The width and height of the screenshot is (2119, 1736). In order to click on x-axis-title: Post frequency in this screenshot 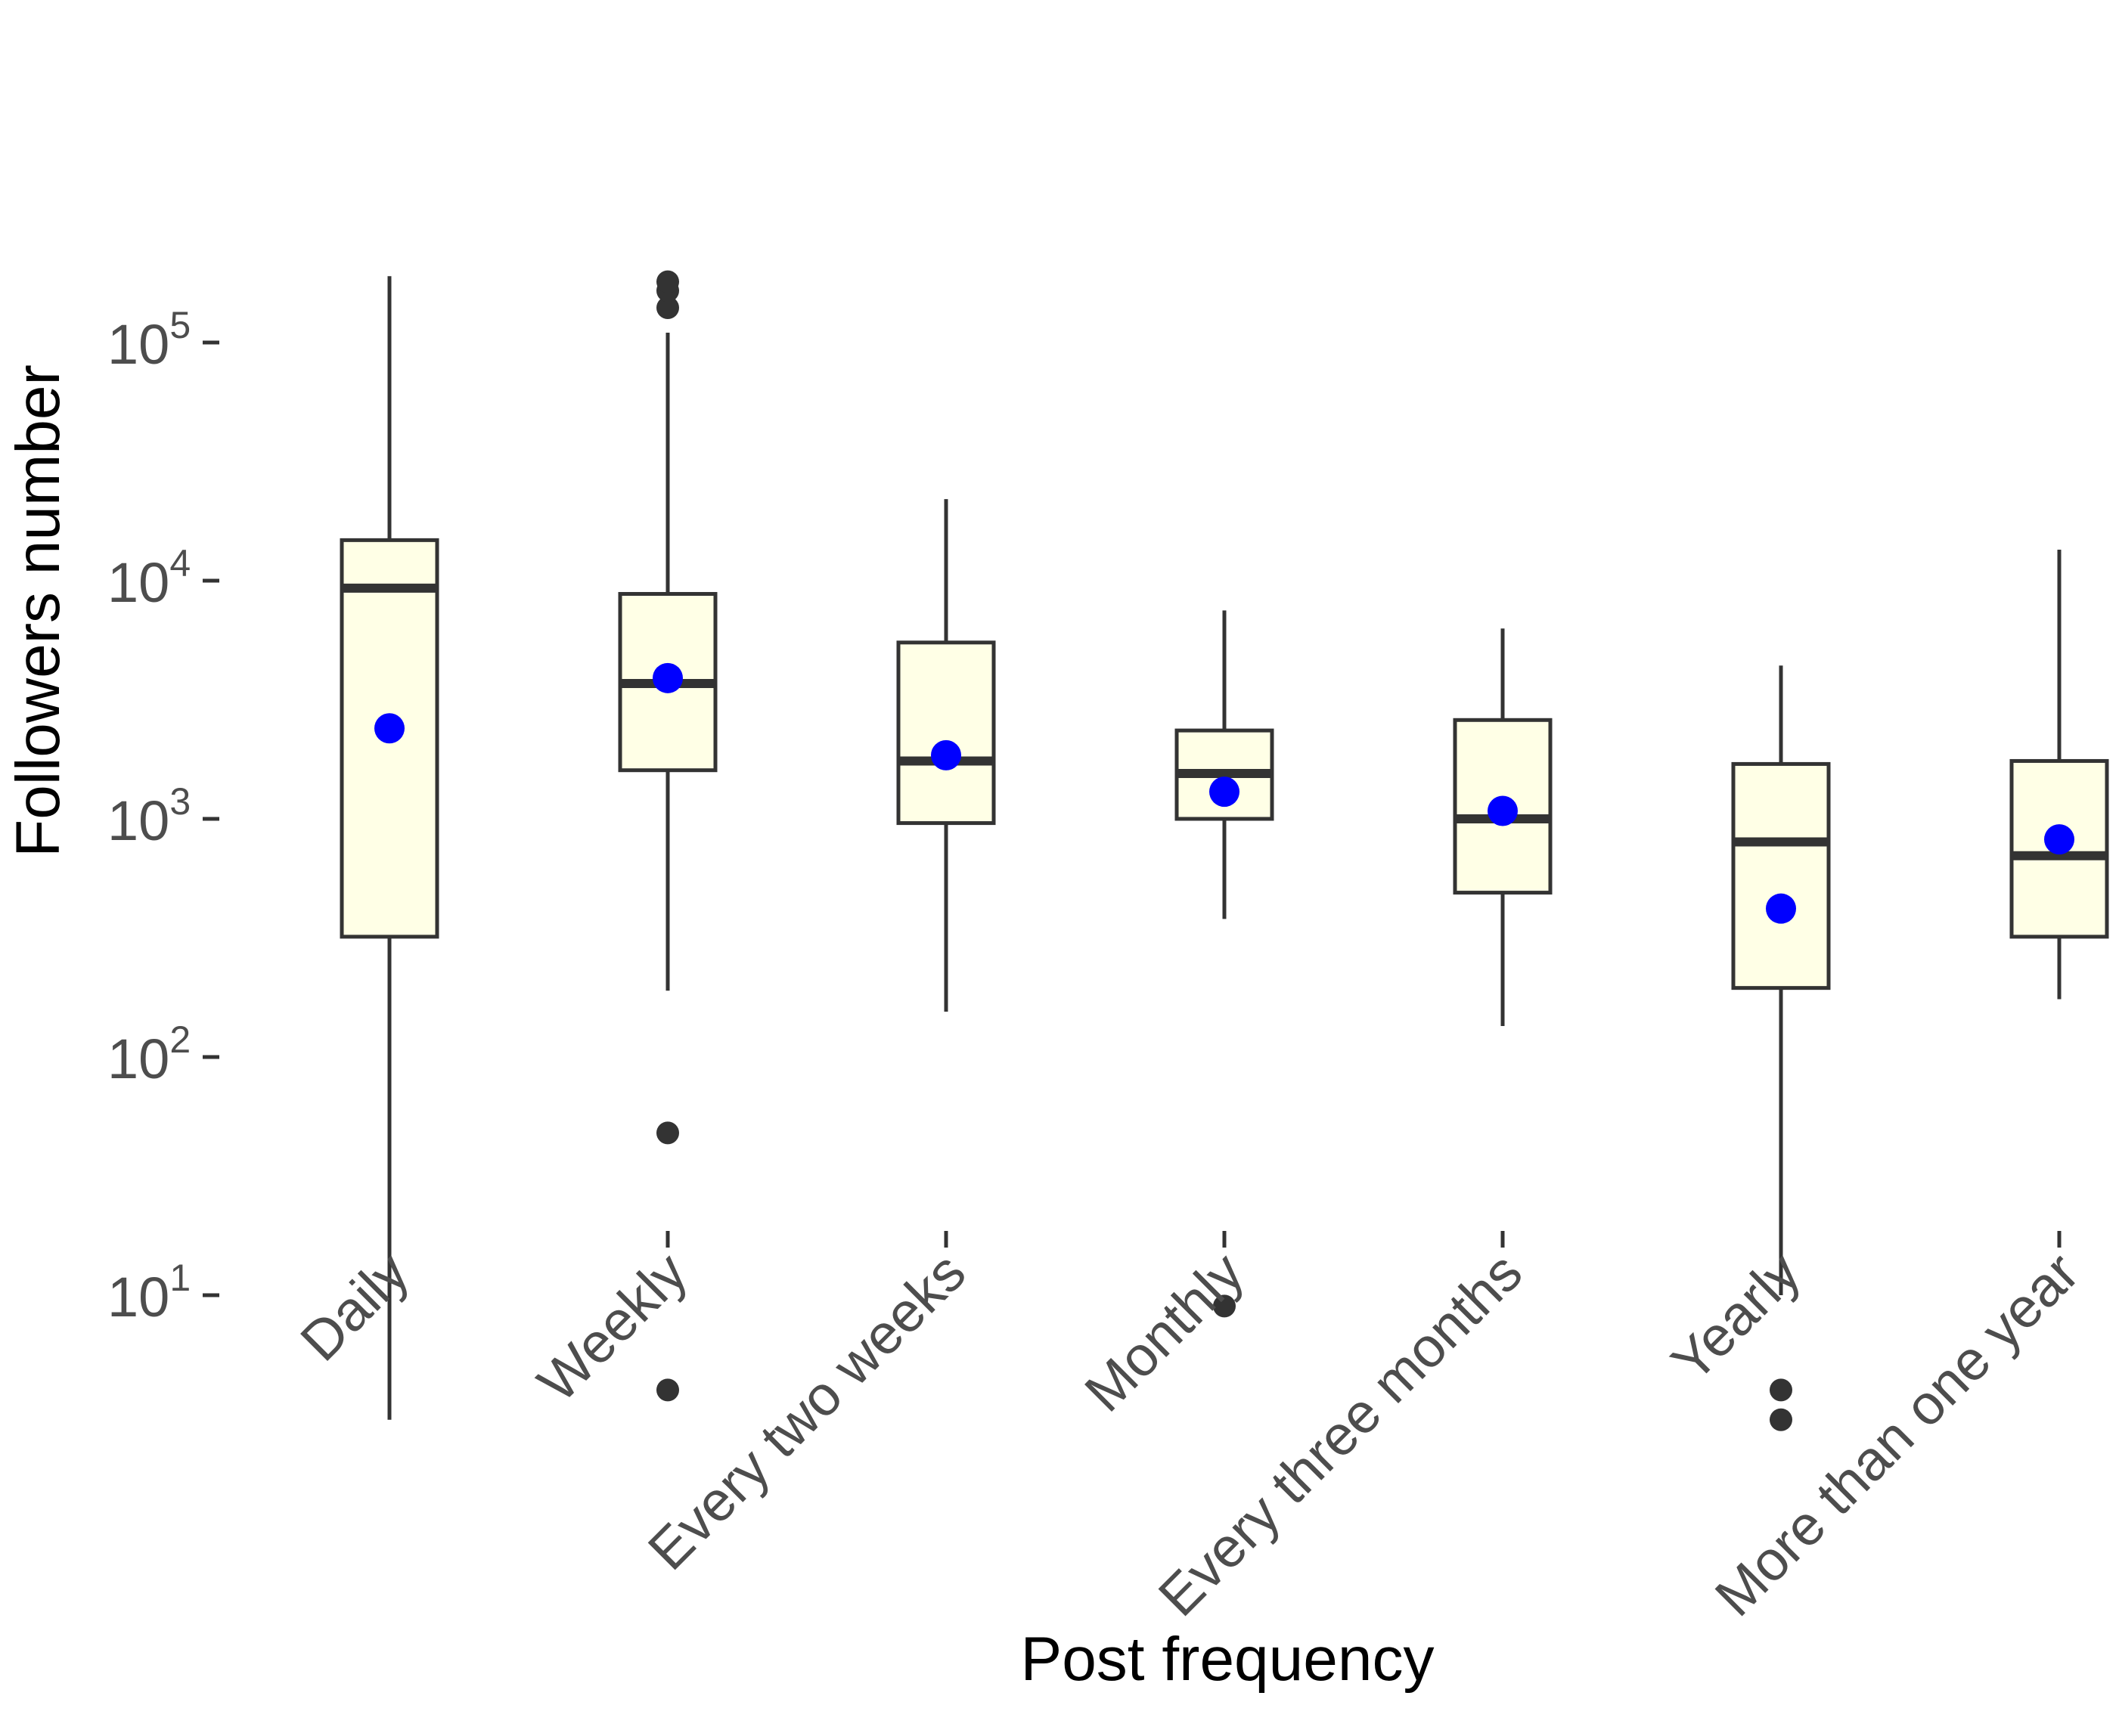, I will do `click(1228, 1659)`.